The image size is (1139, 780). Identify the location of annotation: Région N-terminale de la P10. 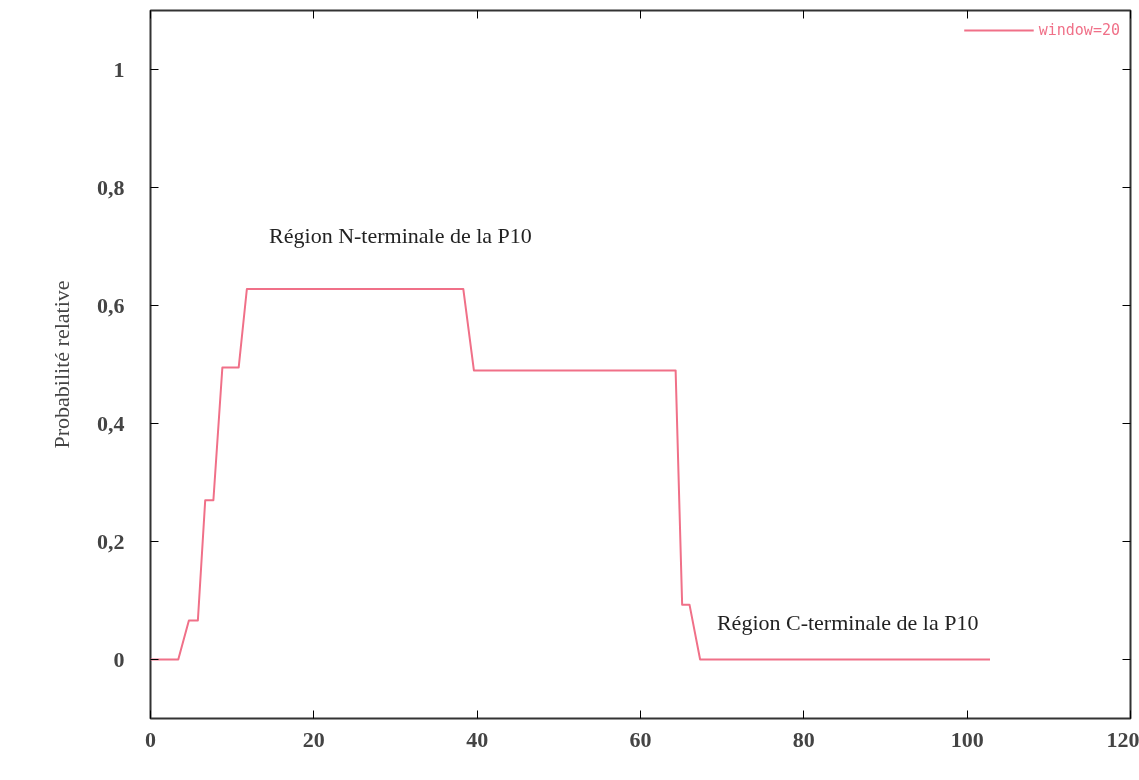
(400, 236).